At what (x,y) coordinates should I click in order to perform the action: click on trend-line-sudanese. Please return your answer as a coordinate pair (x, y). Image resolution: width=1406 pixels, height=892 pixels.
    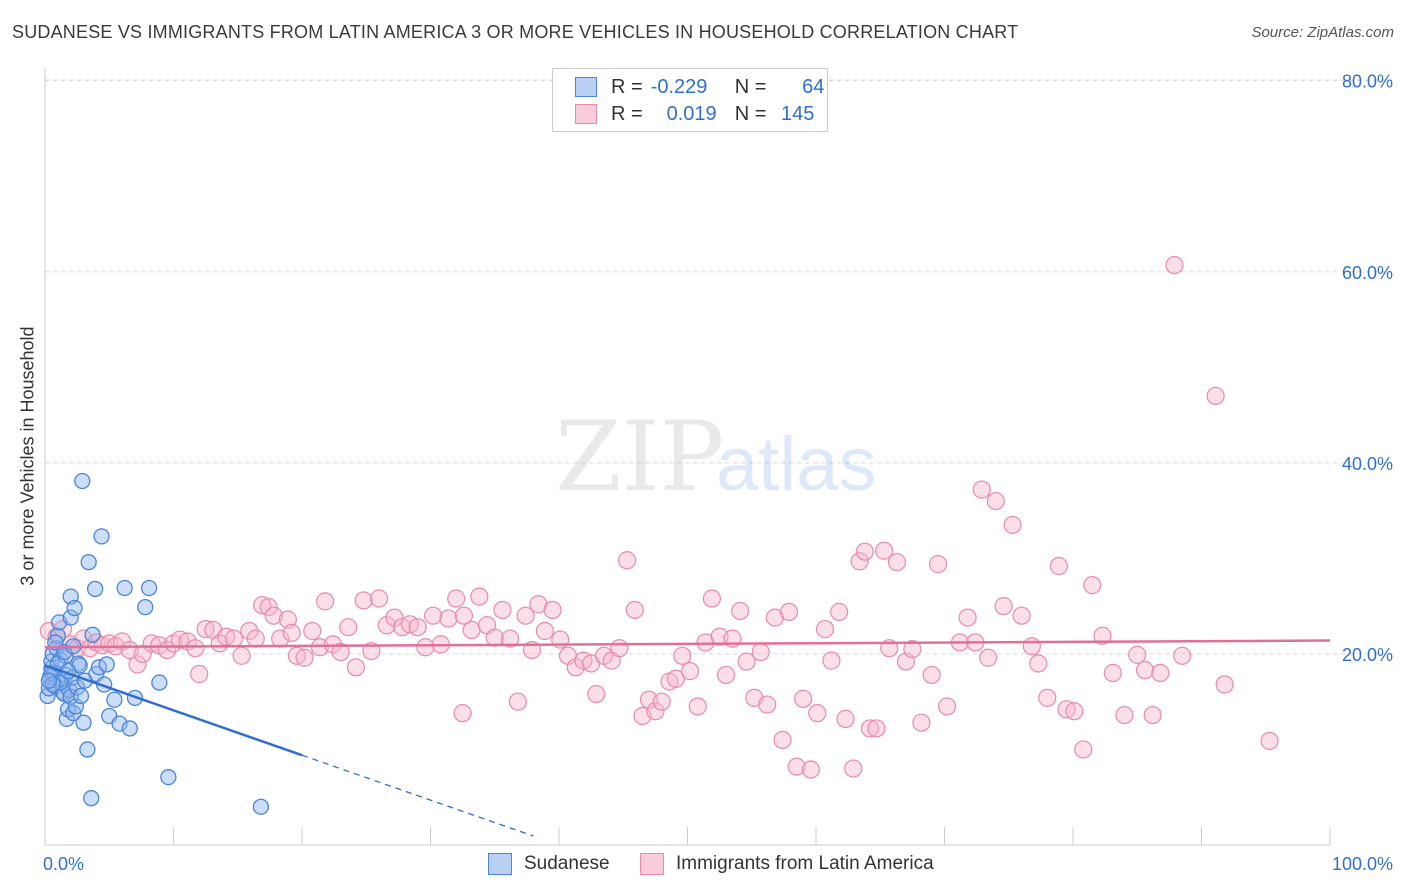
    Looking at the image, I should click on (173, 710).